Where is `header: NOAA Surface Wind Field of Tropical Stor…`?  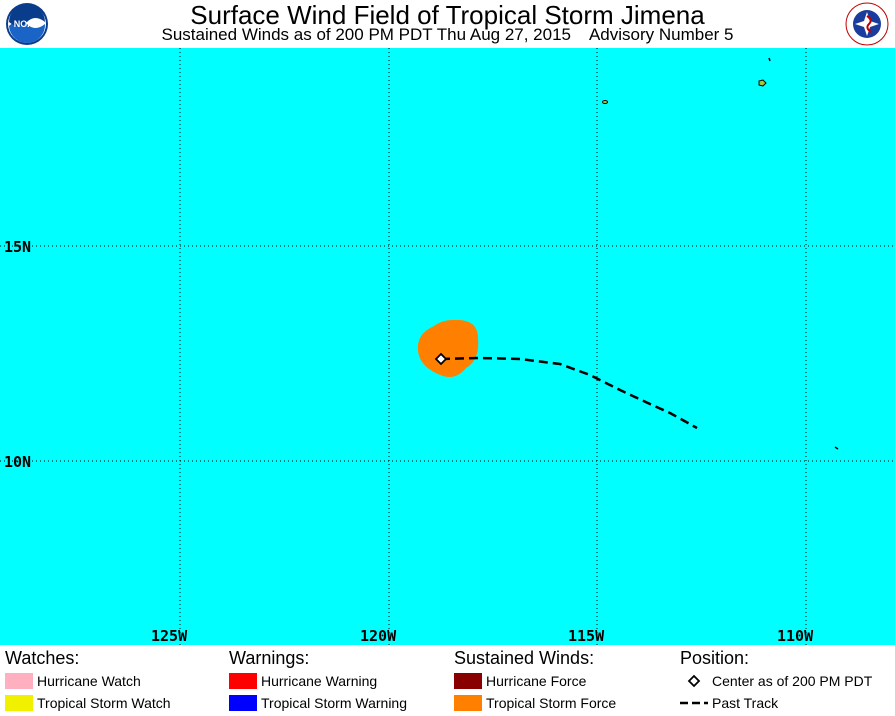 header: NOAA Surface Wind Field of Tropical Stor… is located at coordinates (447, 23).